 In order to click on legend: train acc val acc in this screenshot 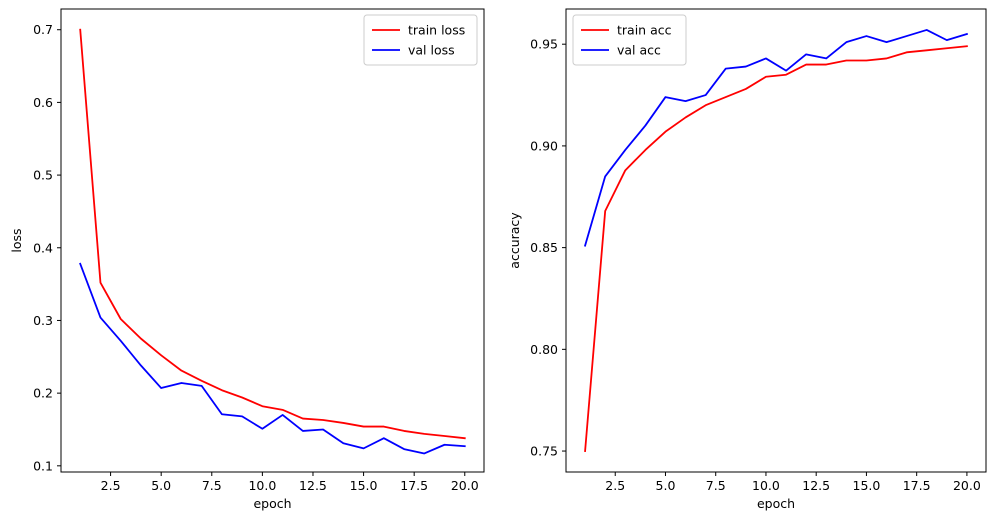, I will do `click(629, 40)`.